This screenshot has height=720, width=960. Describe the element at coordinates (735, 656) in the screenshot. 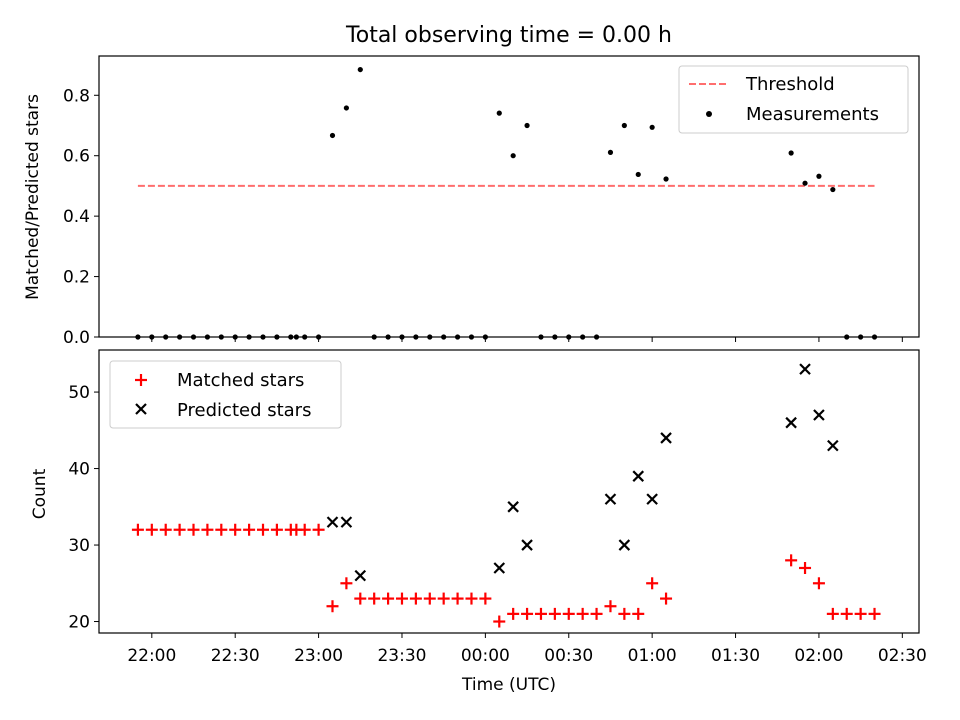

I see `bottom-xtick-label: 01:30` at that location.